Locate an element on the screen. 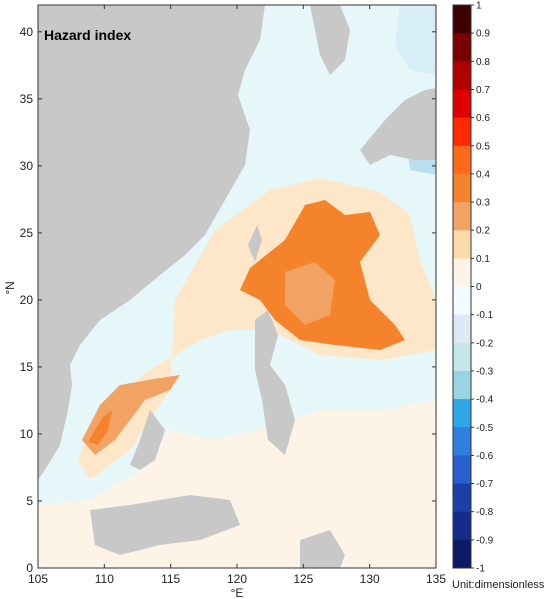 This screenshot has height=599, width=550. colorbar-tick-label: 0.4 is located at coordinates (483, 174).